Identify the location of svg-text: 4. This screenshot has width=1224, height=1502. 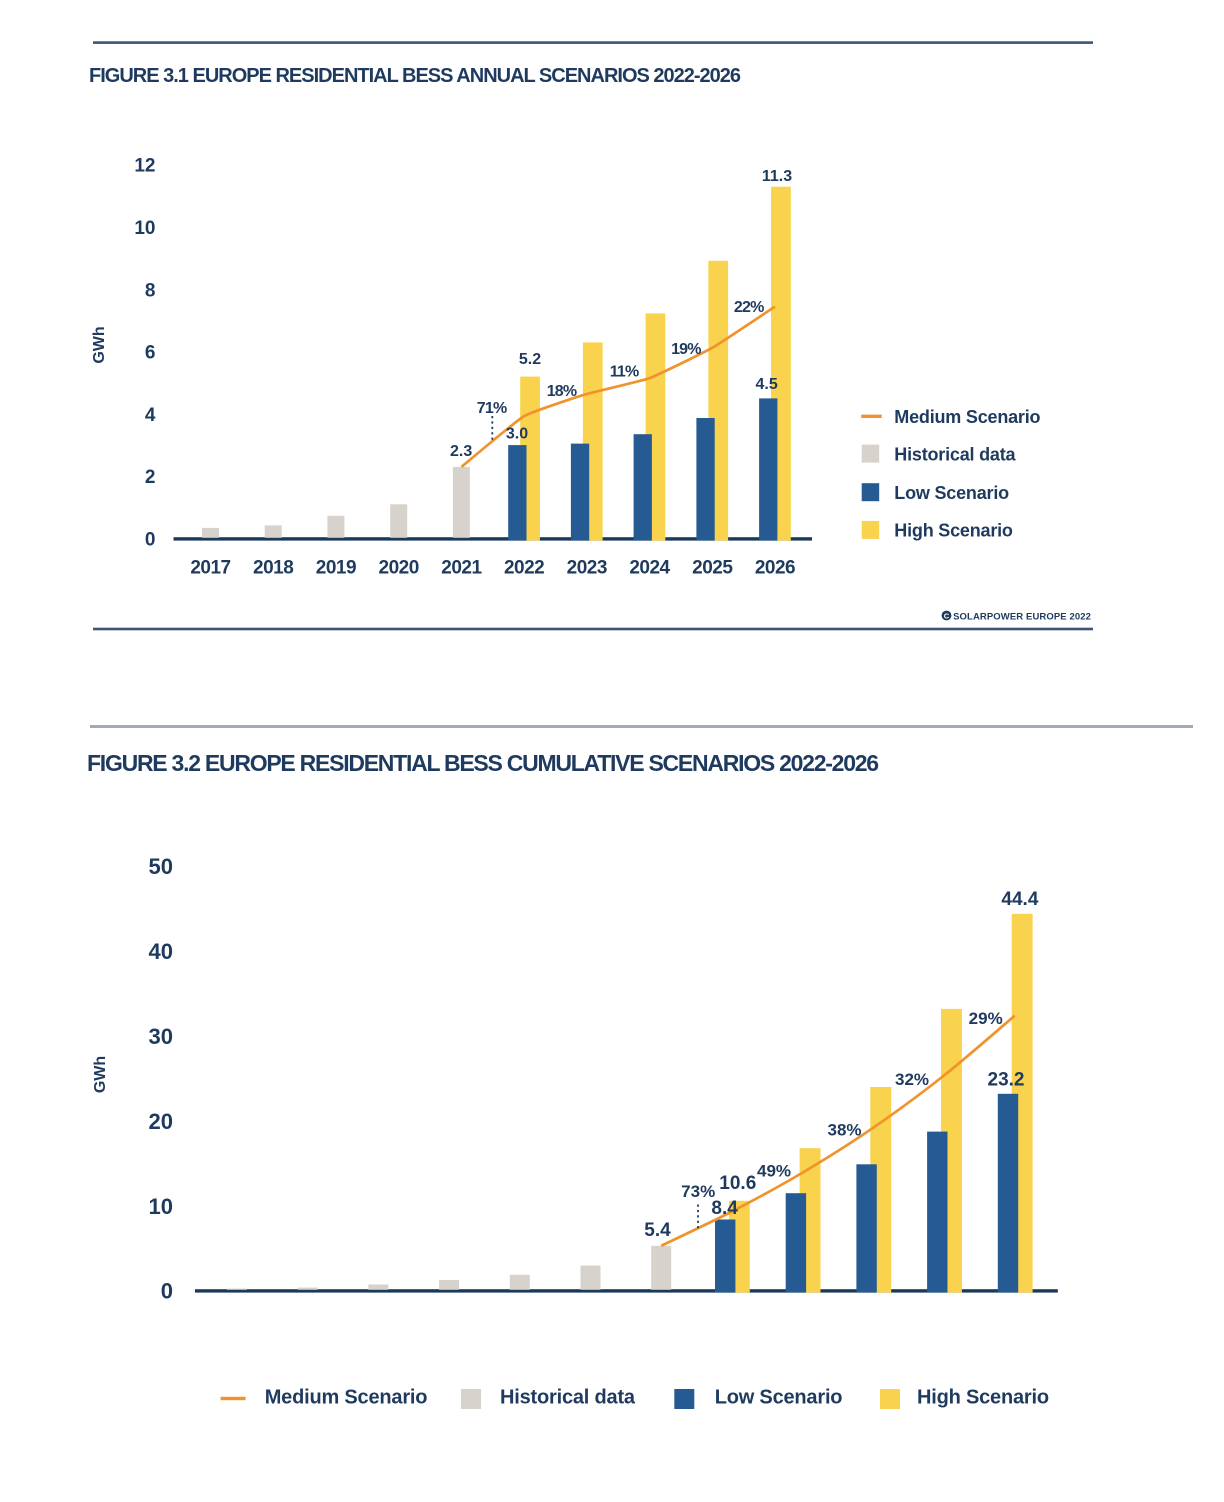
(150, 415).